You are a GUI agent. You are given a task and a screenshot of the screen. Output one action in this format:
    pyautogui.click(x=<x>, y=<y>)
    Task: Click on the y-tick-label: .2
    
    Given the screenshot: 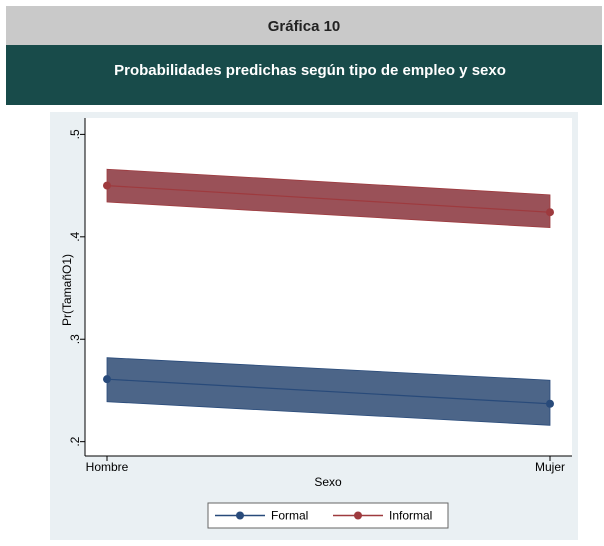 What is the action you would take?
    pyautogui.click(x=75, y=441)
    